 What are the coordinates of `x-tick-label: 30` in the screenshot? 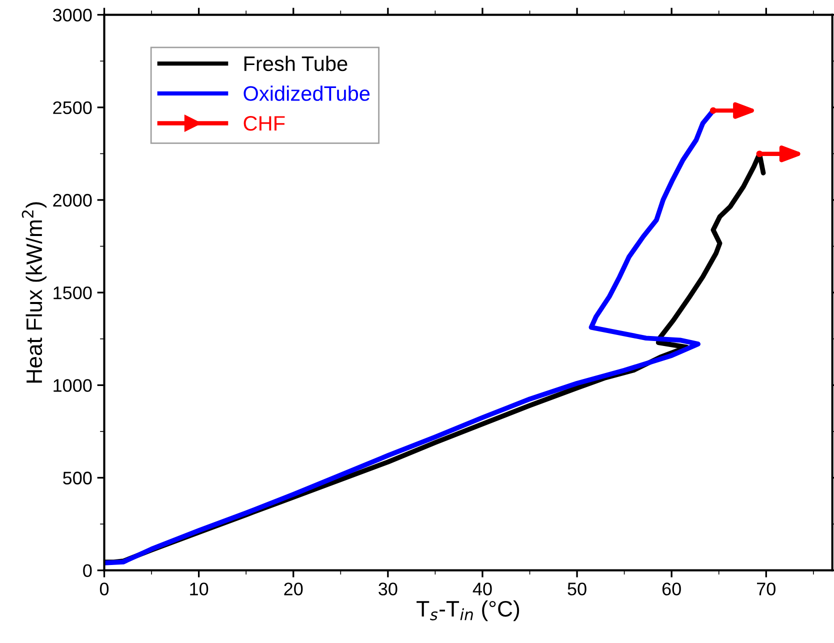 It's located at (388, 589).